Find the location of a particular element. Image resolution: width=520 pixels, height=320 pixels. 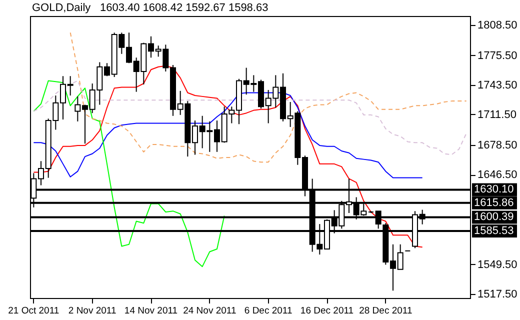

y-tick-label: 1549.50 is located at coordinates (498, 264).